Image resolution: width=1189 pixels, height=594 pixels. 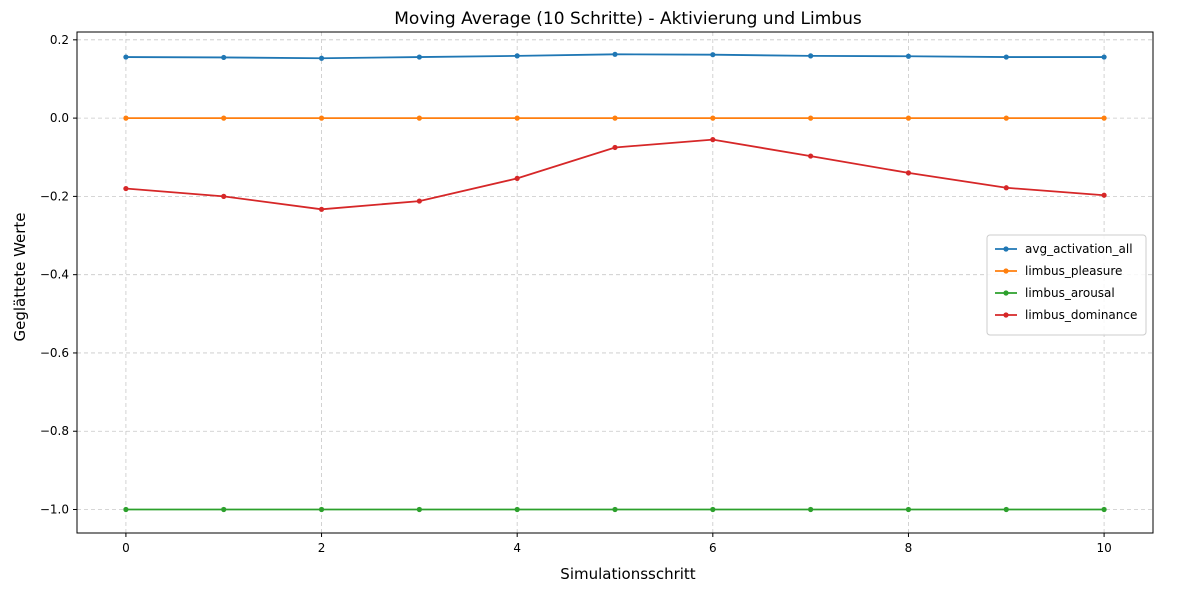 What do you see at coordinates (517, 548) in the screenshot?
I see `x-tick-label: 4` at bounding box center [517, 548].